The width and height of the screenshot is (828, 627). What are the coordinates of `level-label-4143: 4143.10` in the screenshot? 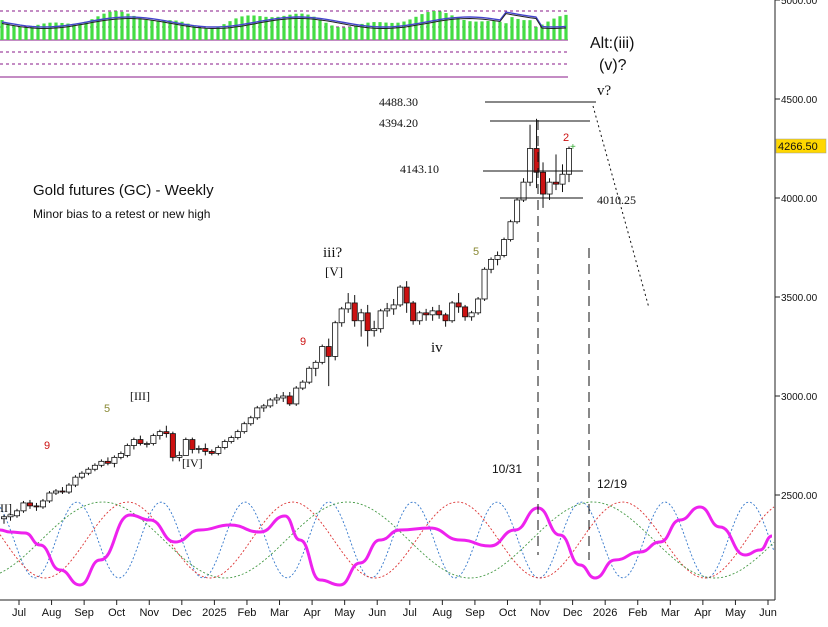 It's located at (419, 169).